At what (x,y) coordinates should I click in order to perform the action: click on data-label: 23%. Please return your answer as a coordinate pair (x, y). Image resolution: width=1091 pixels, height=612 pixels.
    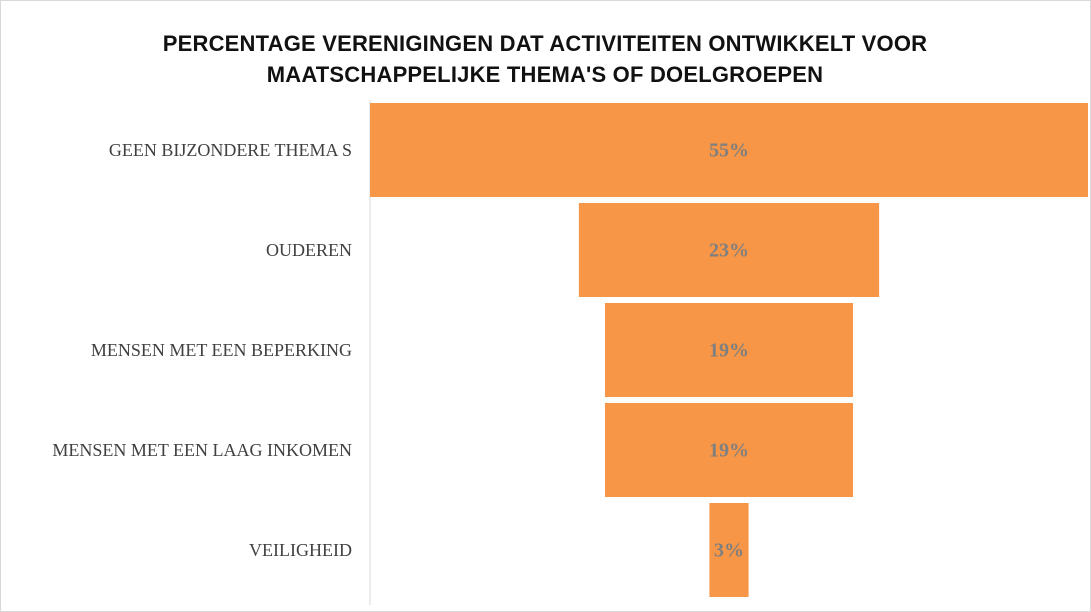
    Looking at the image, I should click on (729, 251).